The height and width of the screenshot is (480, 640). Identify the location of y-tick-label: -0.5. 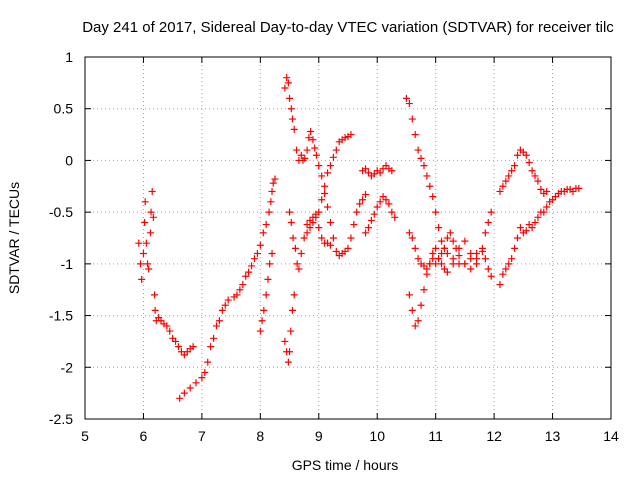
(61, 212).